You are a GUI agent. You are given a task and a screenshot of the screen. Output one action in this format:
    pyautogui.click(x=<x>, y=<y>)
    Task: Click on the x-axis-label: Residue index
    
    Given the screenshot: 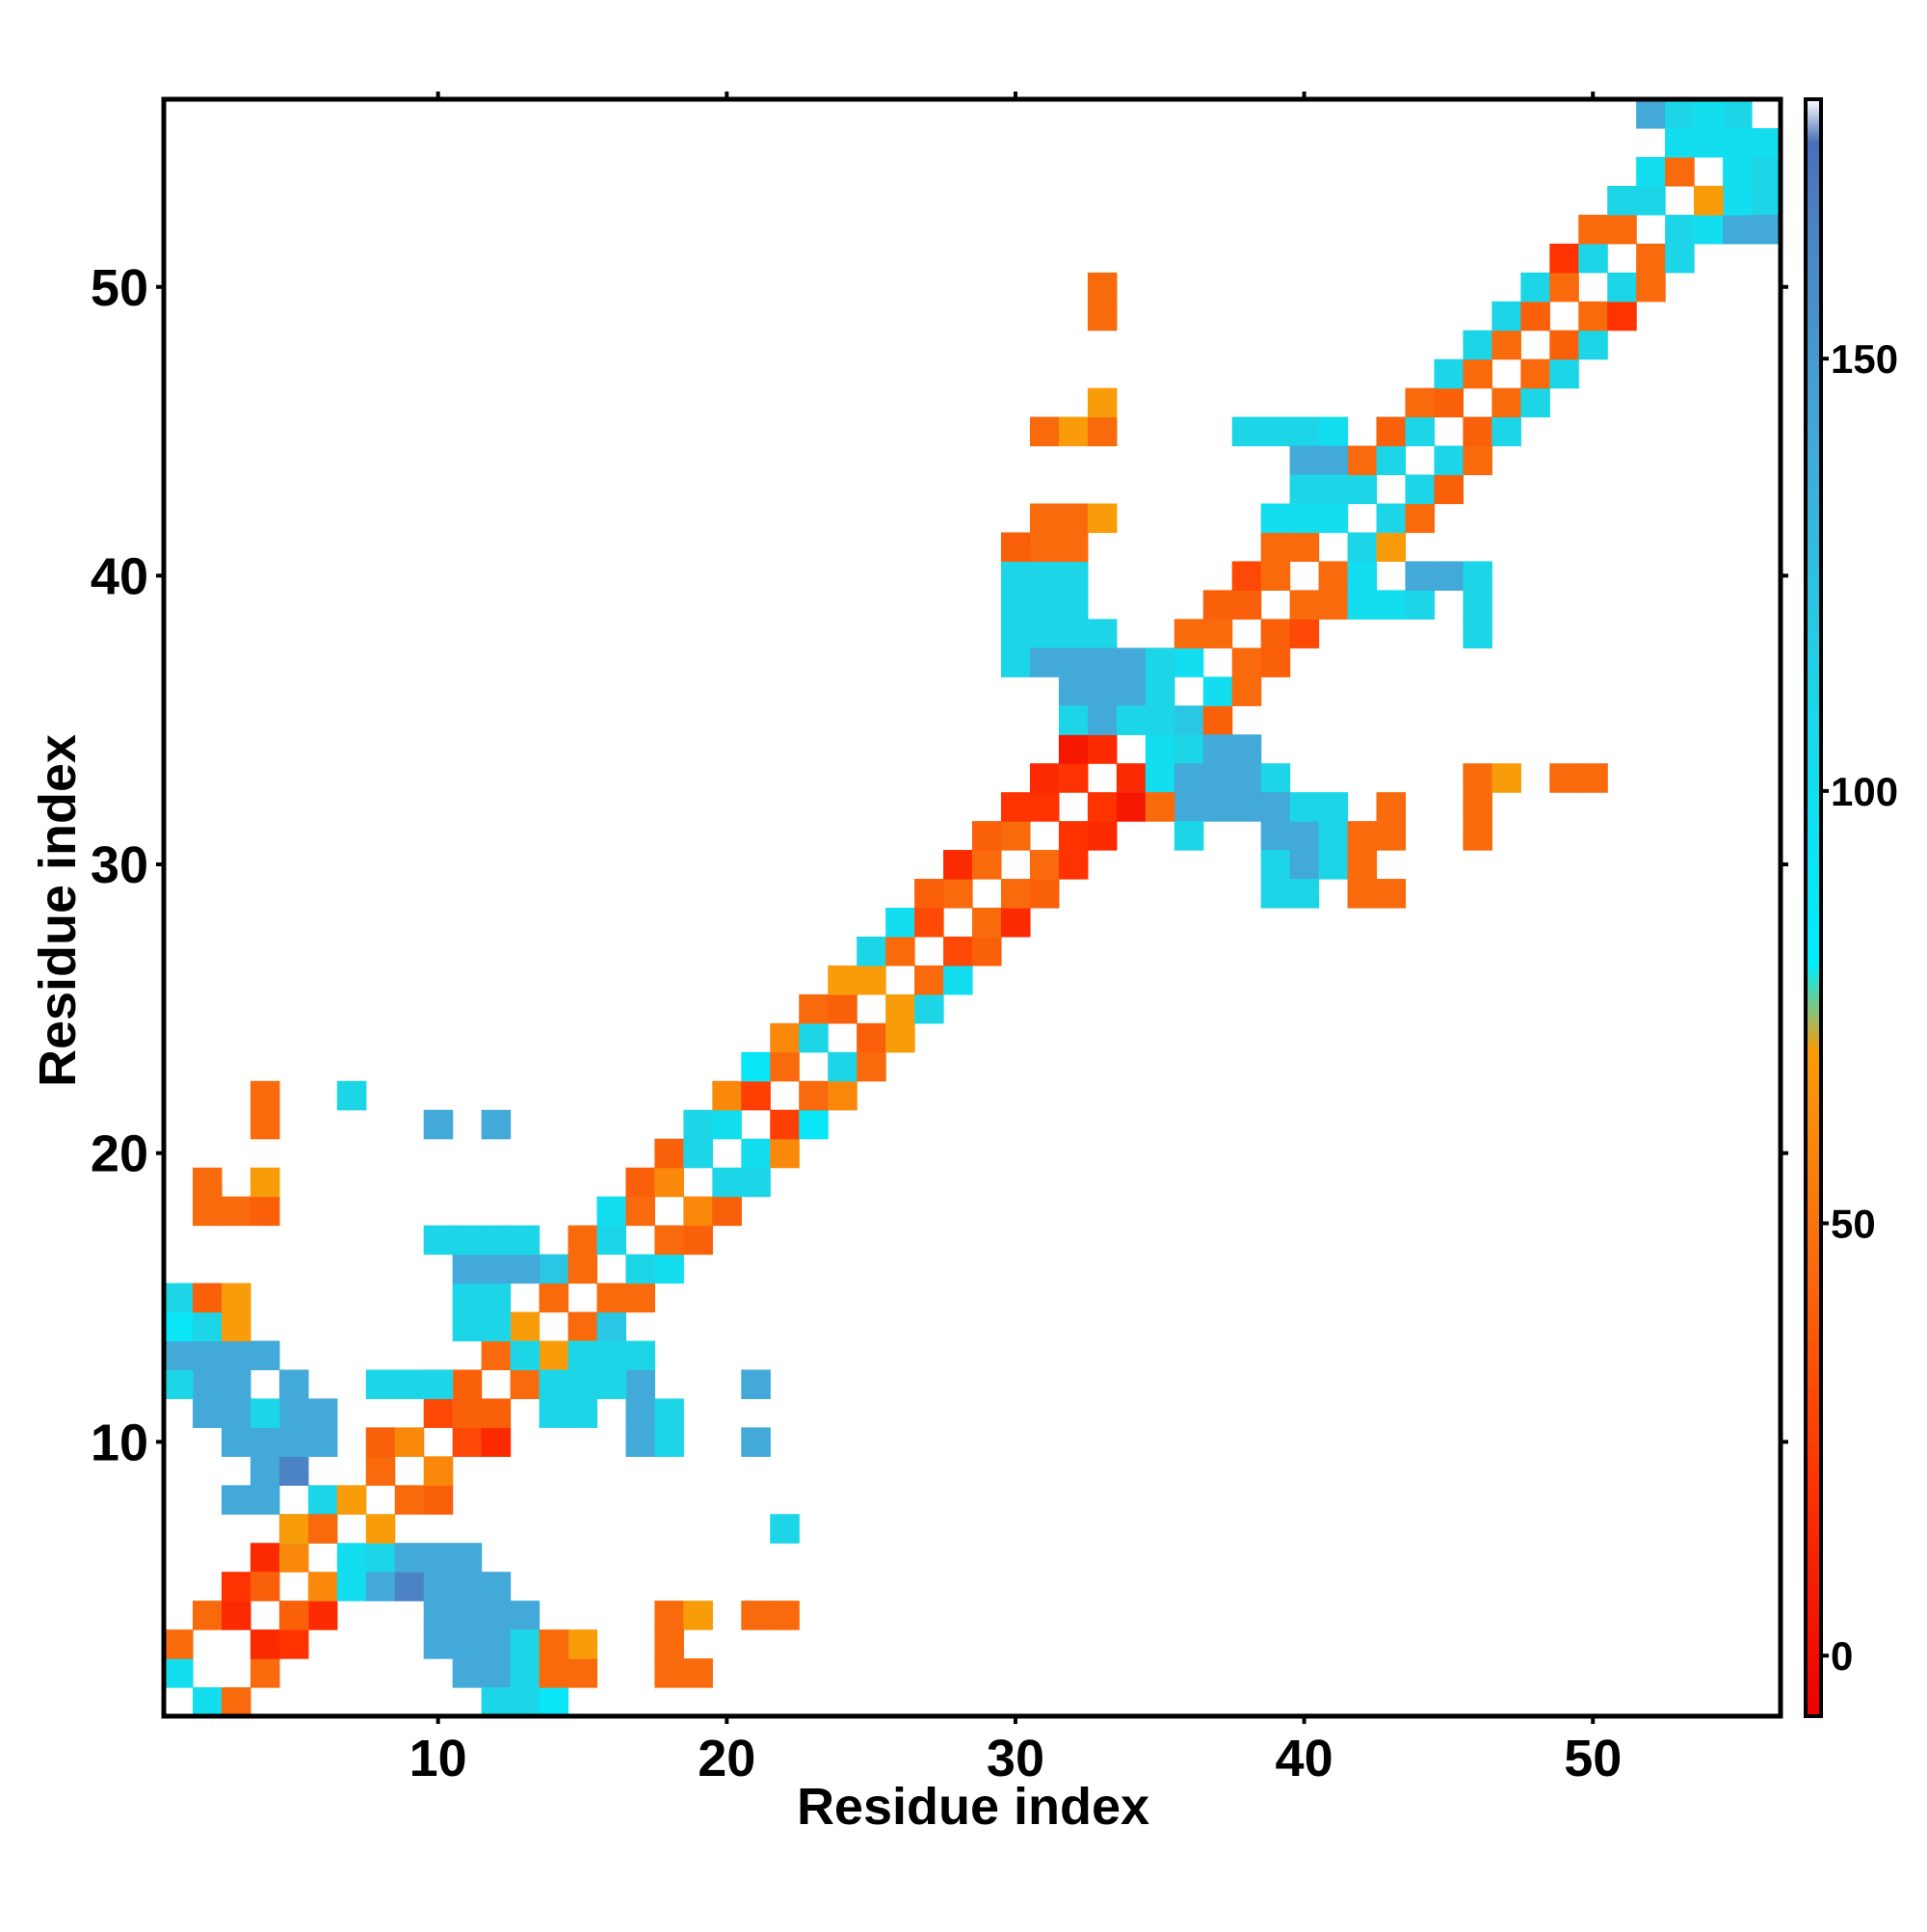 What is the action you would take?
    pyautogui.click(x=973, y=1807)
    